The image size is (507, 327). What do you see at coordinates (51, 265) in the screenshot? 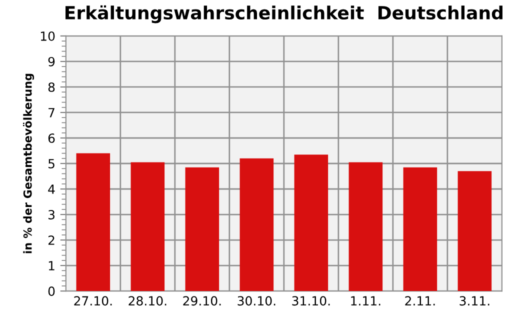
I see `y-tick-label: 1` at bounding box center [51, 265].